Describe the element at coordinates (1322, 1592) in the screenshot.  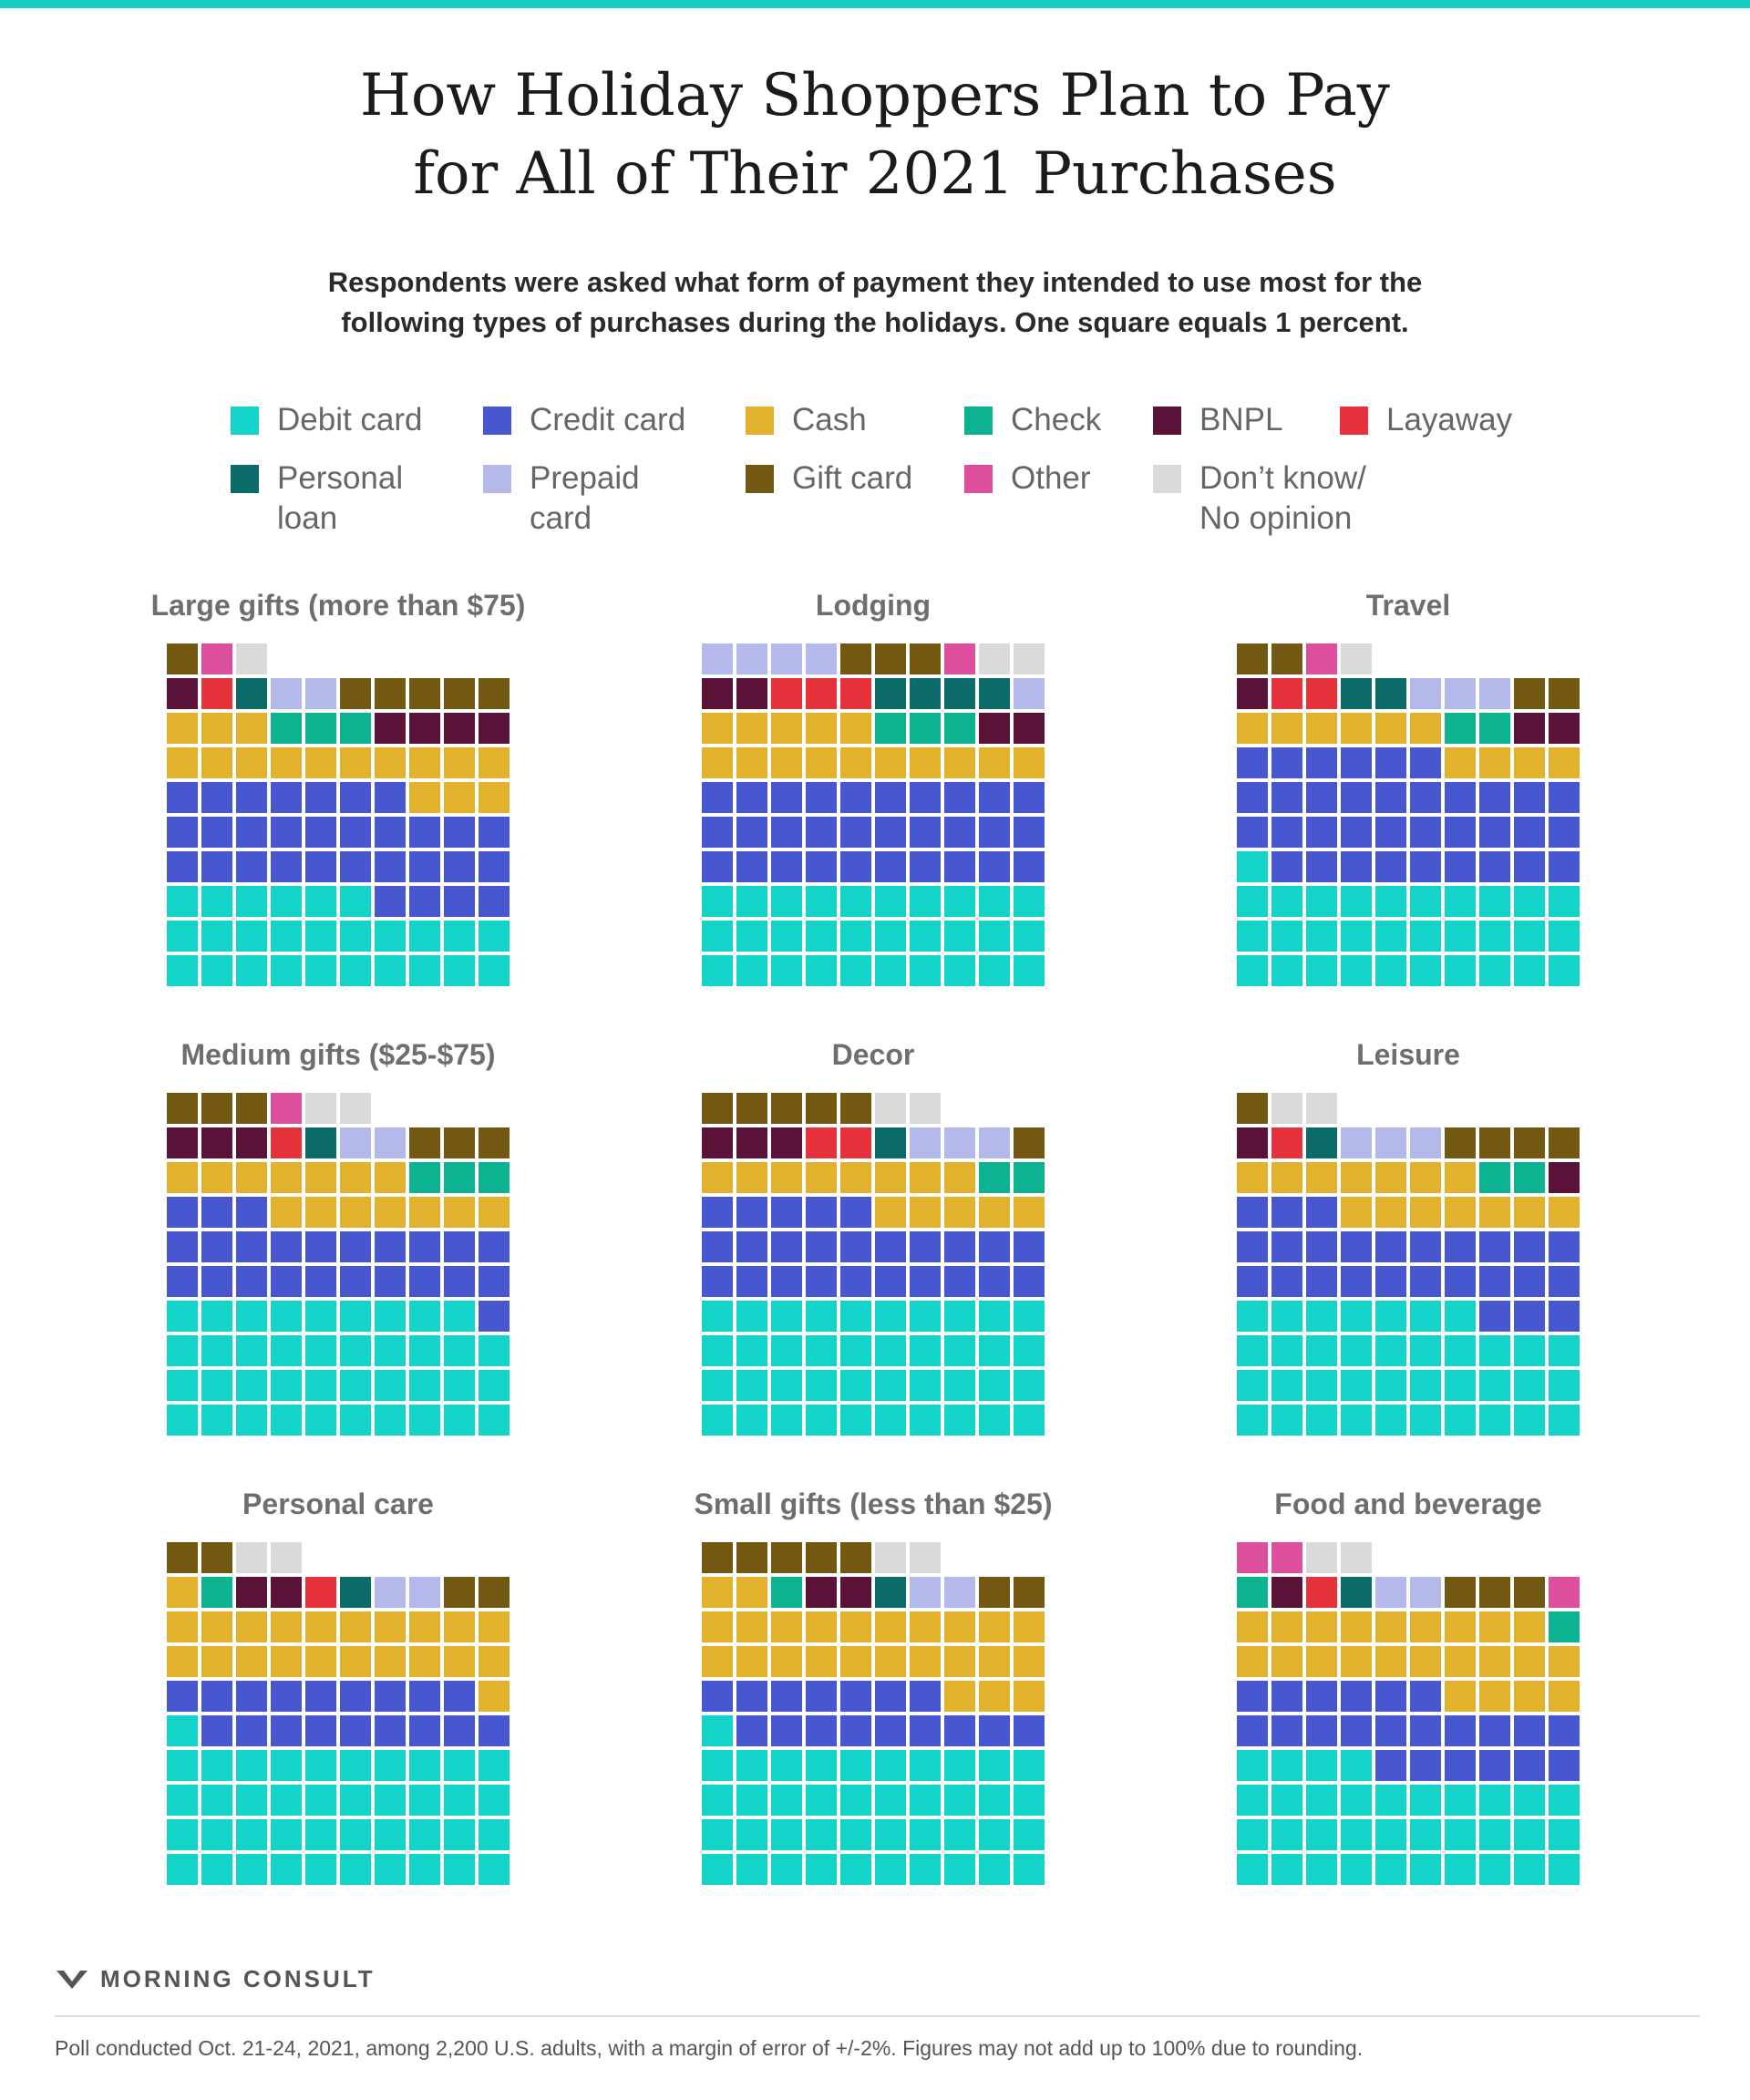
I see `waffle-square-layaway` at that location.